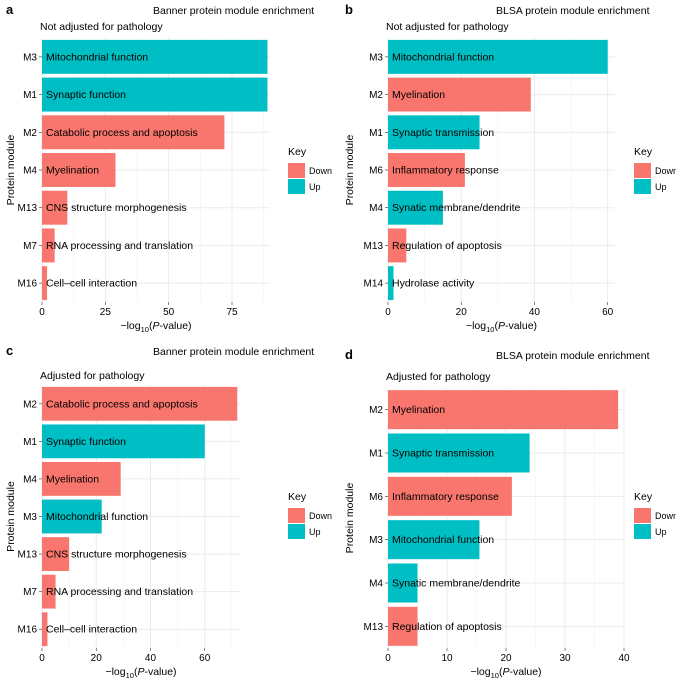 The height and width of the screenshot is (684, 676). What do you see at coordinates (140, 673) in the screenshot?
I see `x-axis-label: −log10(P-value)` at bounding box center [140, 673].